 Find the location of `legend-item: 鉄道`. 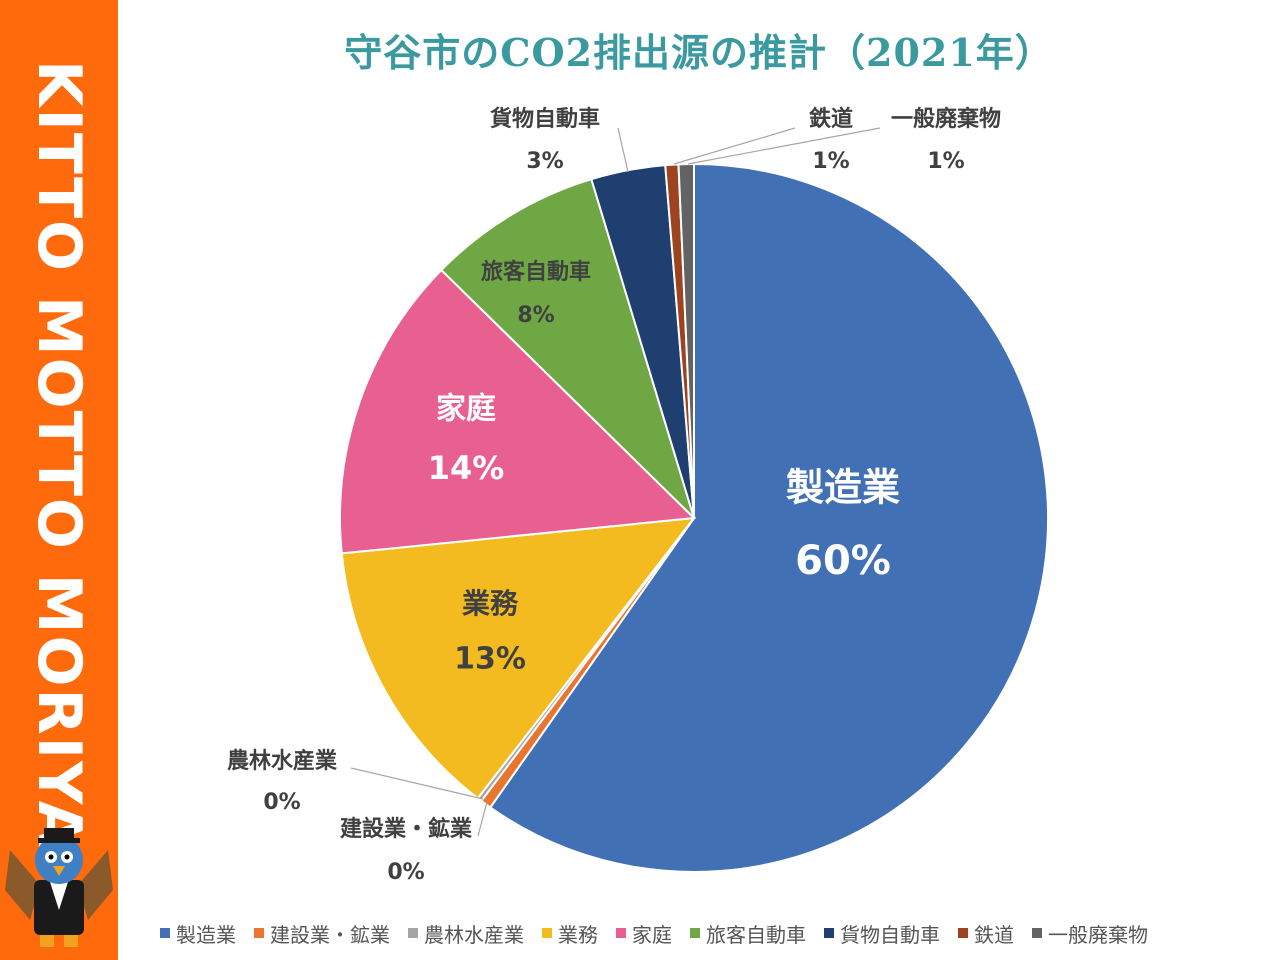

legend-item: 鉄道 is located at coordinates (986, 933).